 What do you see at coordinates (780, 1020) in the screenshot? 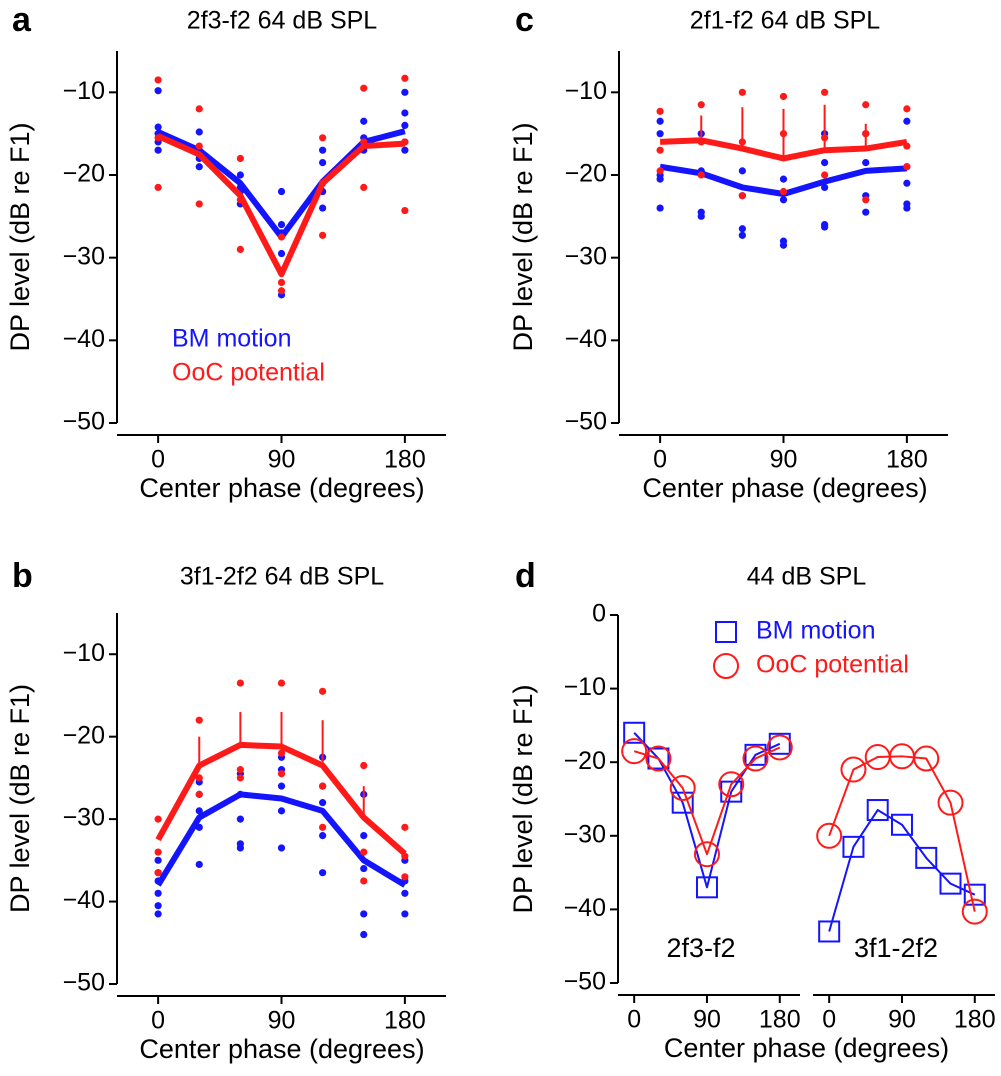
I see `x-tick-label: 180` at bounding box center [780, 1020].